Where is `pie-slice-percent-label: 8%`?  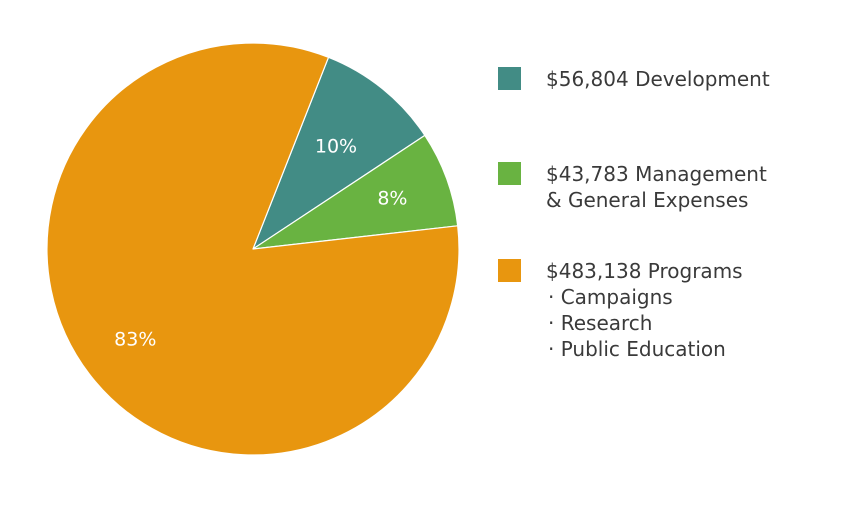 pie-slice-percent-label: 8% is located at coordinates (392, 198).